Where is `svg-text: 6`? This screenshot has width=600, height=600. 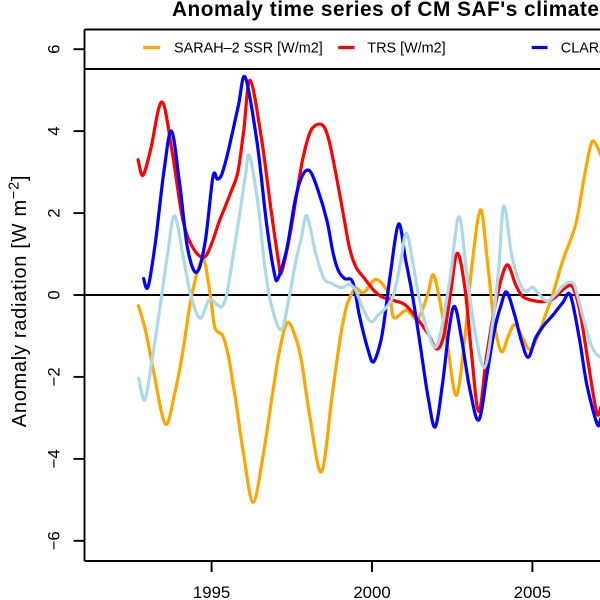
svg-text: 6 is located at coordinates (53, 49).